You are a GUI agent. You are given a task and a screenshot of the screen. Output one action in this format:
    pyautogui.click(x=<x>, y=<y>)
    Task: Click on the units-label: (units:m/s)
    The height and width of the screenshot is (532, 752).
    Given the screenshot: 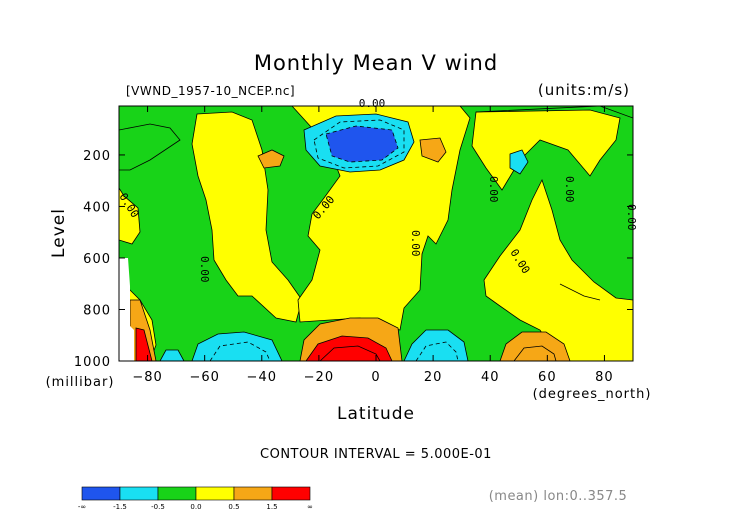 What is the action you would take?
    pyautogui.click(x=584, y=90)
    